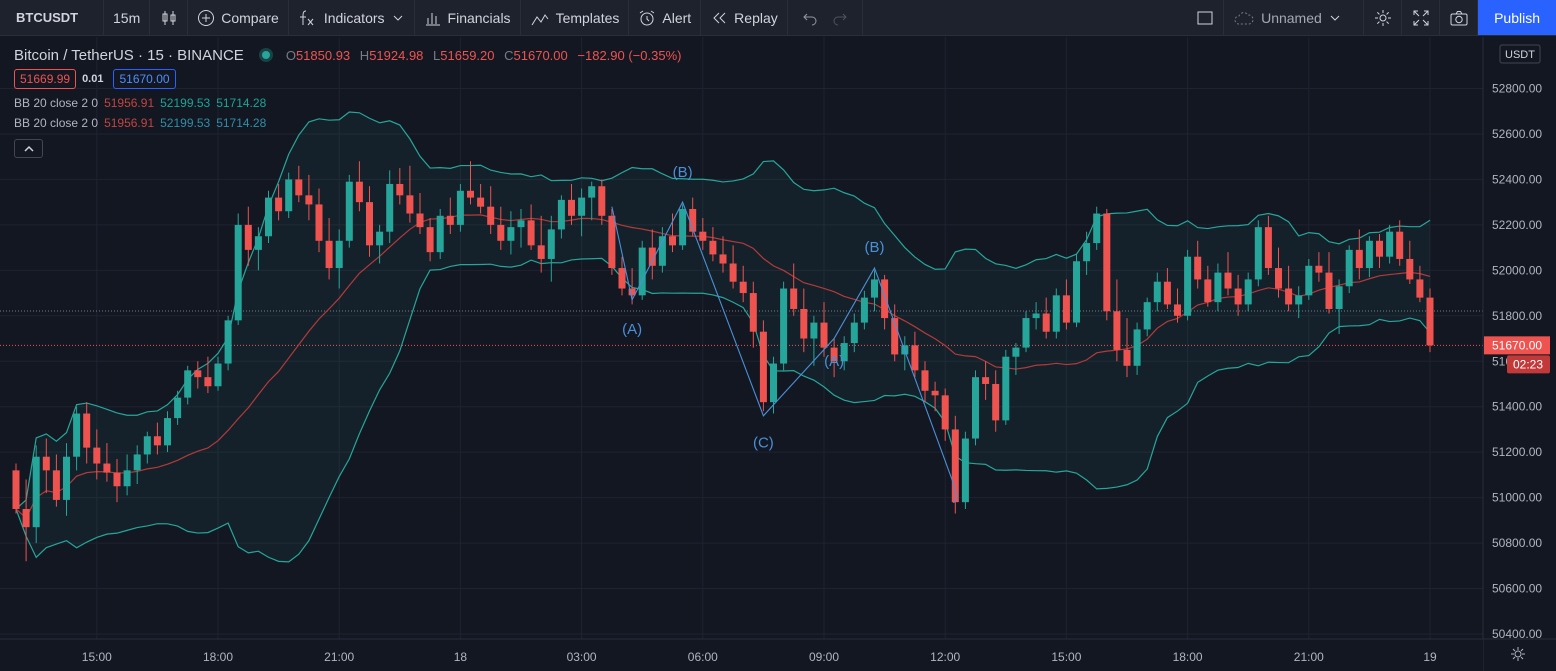 This screenshot has width=1556, height=671. I want to click on gear-icon, so click(1518, 654).